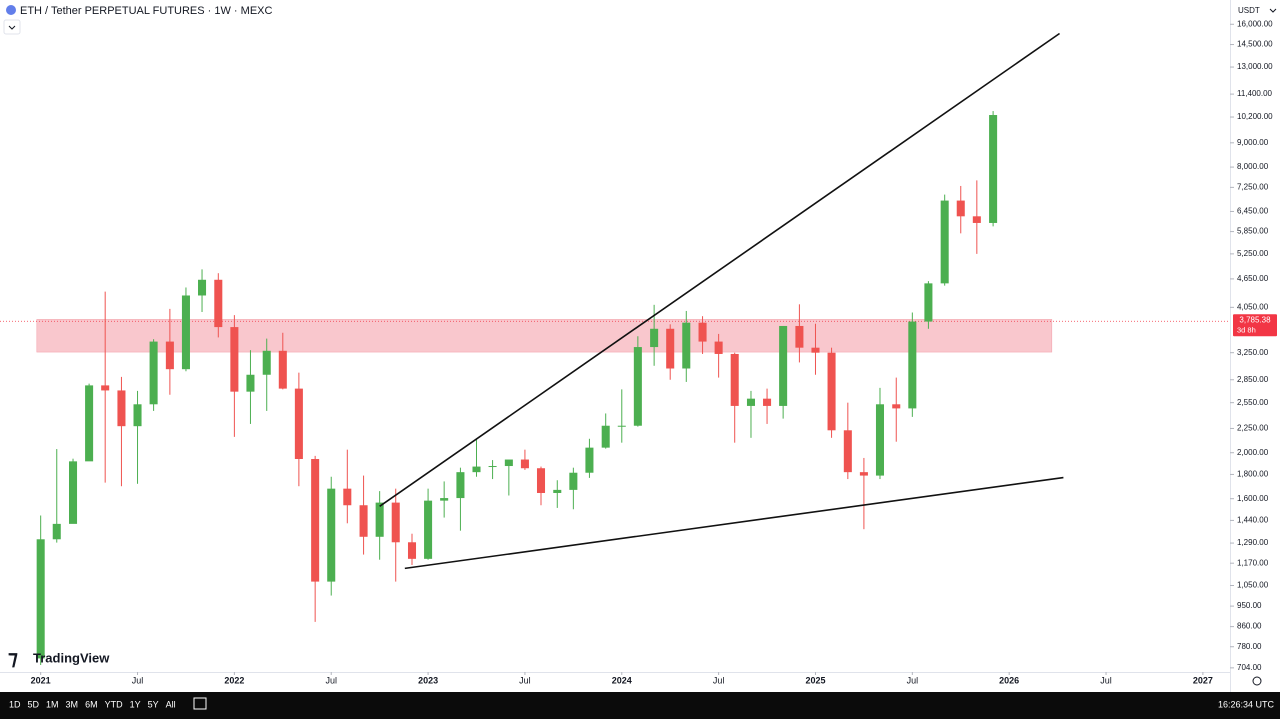 The image size is (1280, 719). I want to click on y-tick-label: 13,000.00, so click(1255, 66).